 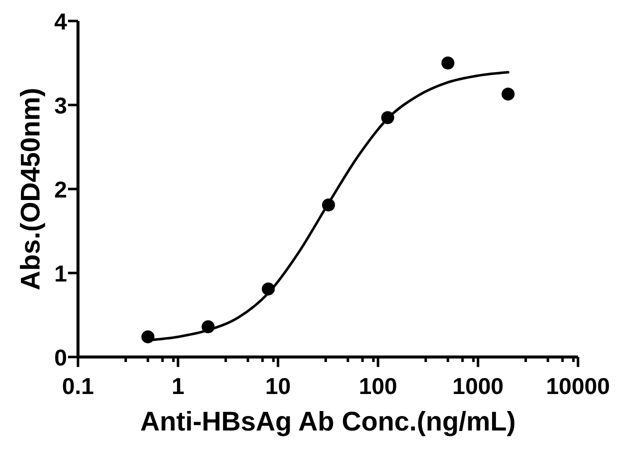 What do you see at coordinates (328, 421) in the screenshot?
I see `x-axis-title: Anti-HBsAg Ab Conc.(ng/mL)` at bounding box center [328, 421].